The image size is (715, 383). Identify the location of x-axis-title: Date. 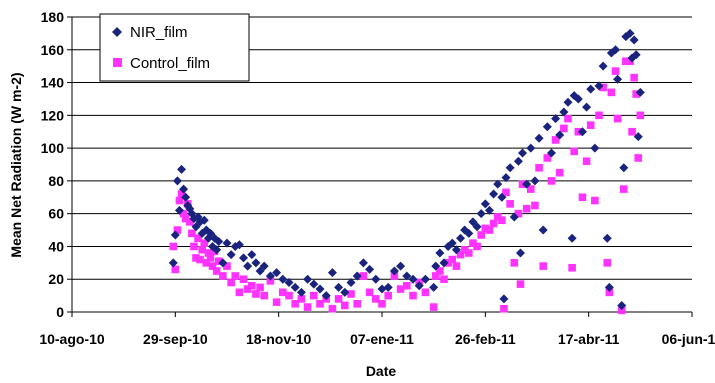
(381, 371).